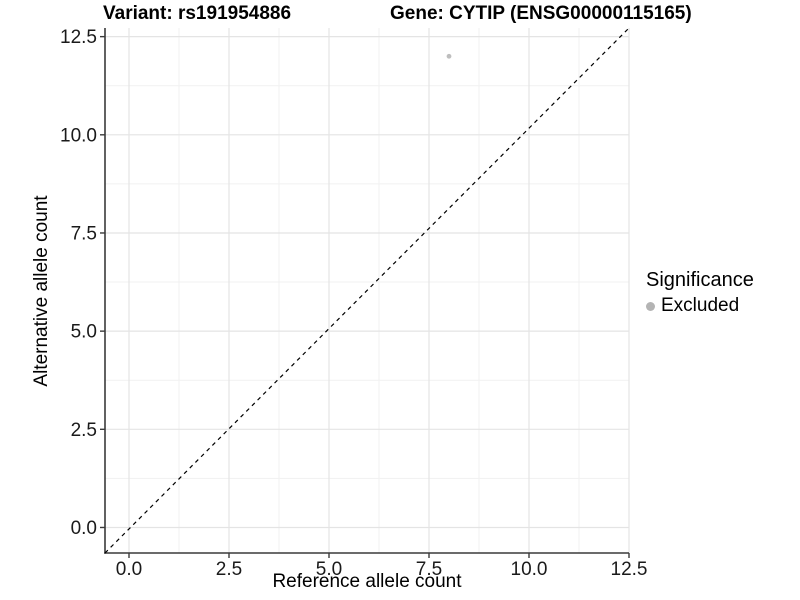 Image resolution: width=800 pixels, height=600 pixels. Describe the element at coordinates (84, 332) in the screenshot. I see `y-tick-label: 5.0` at that location.